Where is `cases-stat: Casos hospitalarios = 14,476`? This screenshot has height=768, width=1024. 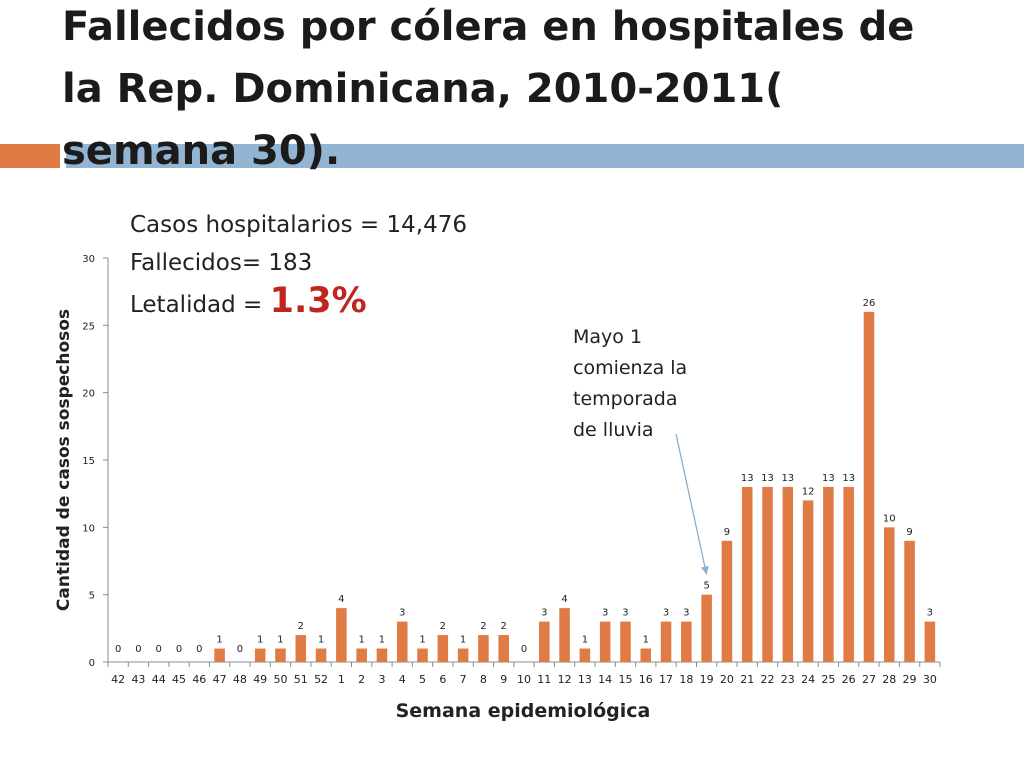 cases-stat: Casos hospitalarios = 14,476 is located at coordinates (298, 225).